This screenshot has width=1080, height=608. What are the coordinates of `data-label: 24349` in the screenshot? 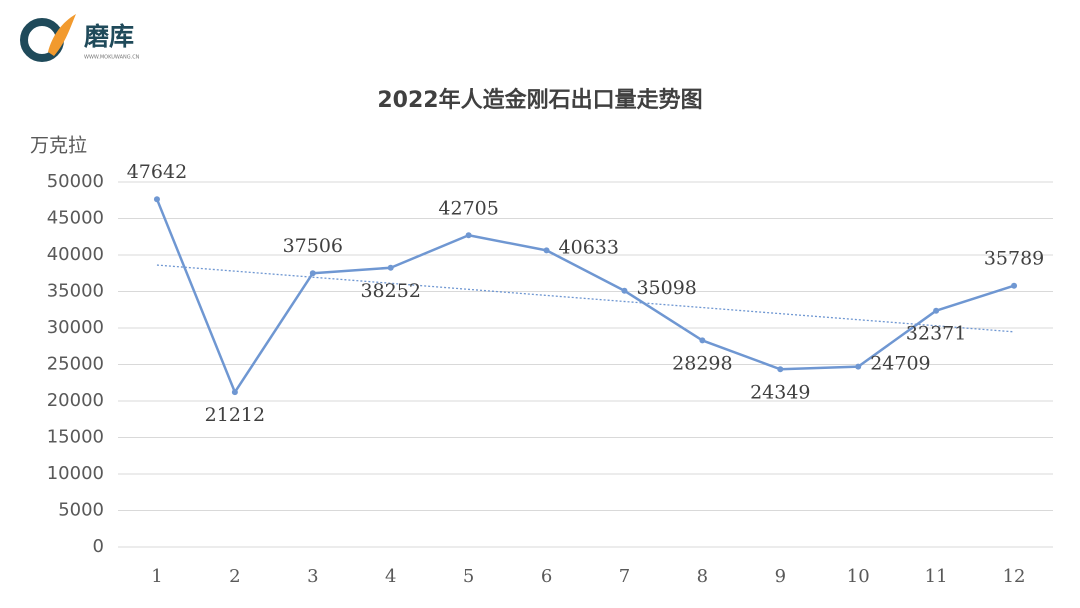 It's located at (780, 392).